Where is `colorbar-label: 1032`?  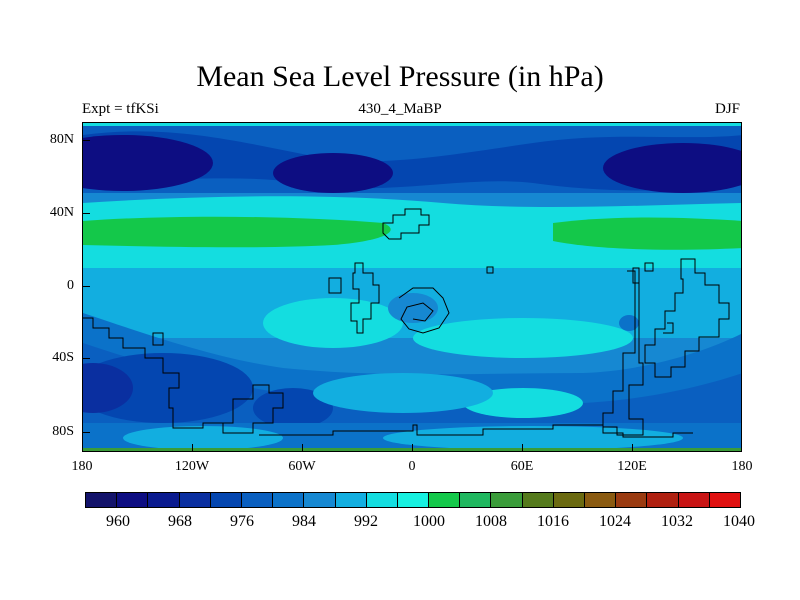 colorbar-label: 1032 is located at coordinates (677, 521).